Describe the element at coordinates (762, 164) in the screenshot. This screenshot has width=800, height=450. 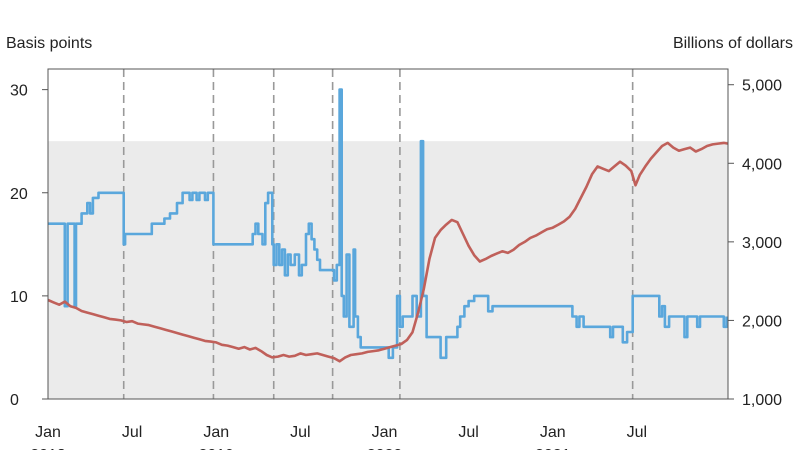
I see `right-tick-label: 4,000` at that location.